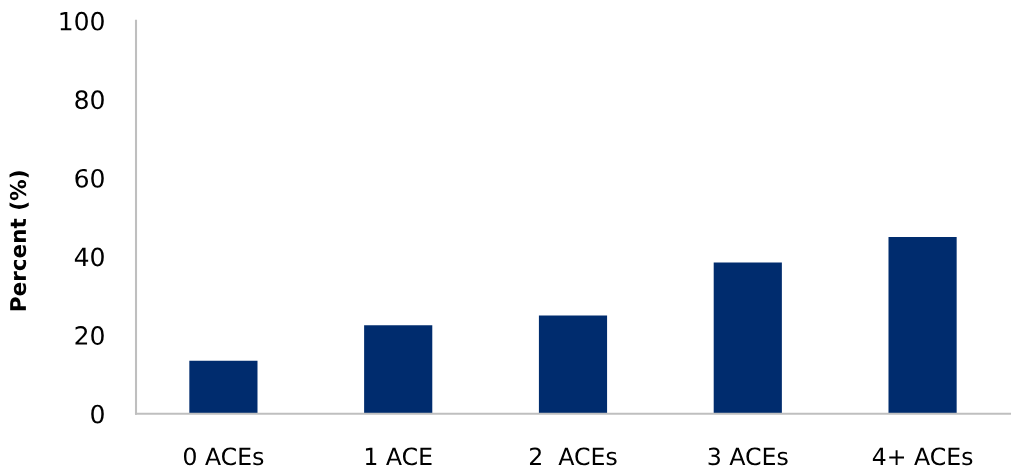  What do you see at coordinates (89, 257) in the screenshot?
I see `y-tick-label: 40` at bounding box center [89, 257].